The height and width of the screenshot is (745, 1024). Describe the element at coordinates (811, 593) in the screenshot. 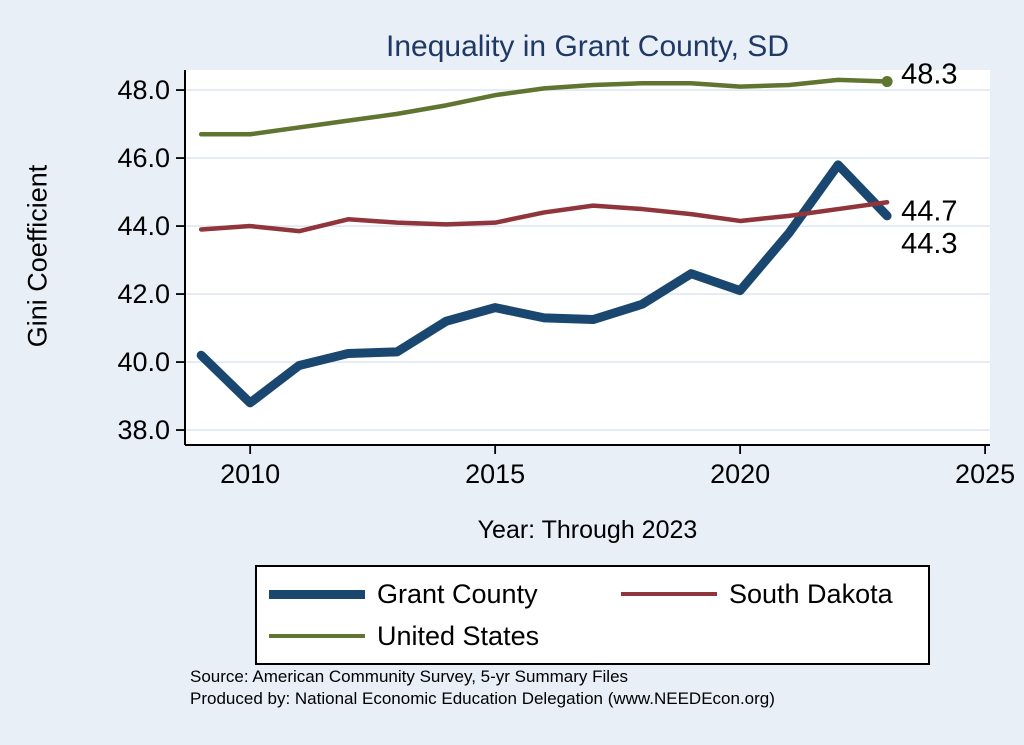

I see `legend-label-south-dakota: South Dakota` at that location.